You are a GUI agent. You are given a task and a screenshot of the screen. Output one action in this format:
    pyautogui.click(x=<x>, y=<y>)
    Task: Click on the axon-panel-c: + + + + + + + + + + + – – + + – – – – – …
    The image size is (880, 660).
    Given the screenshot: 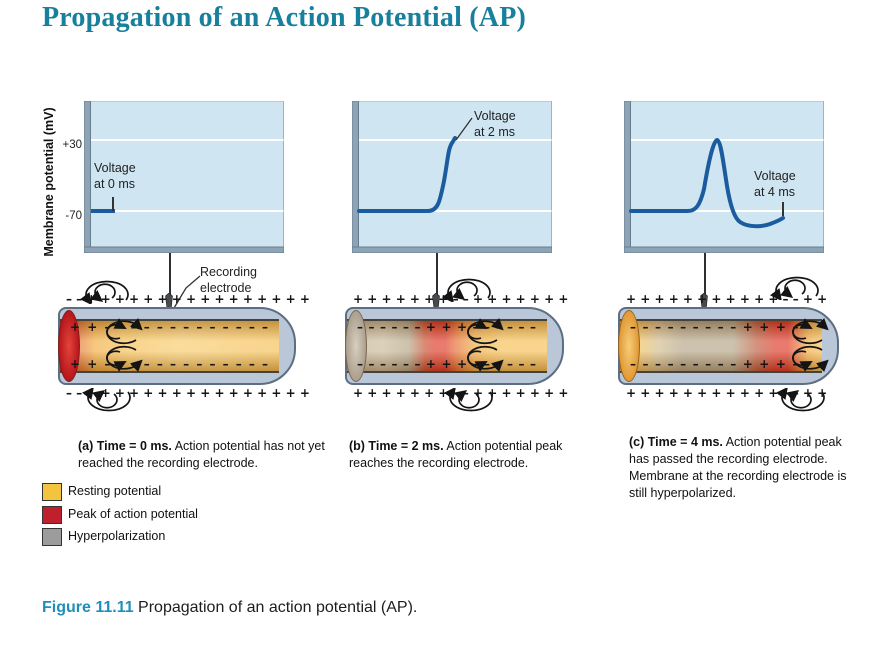 What is the action you would take?
    pyautogui.click(x=728, y=346)
    